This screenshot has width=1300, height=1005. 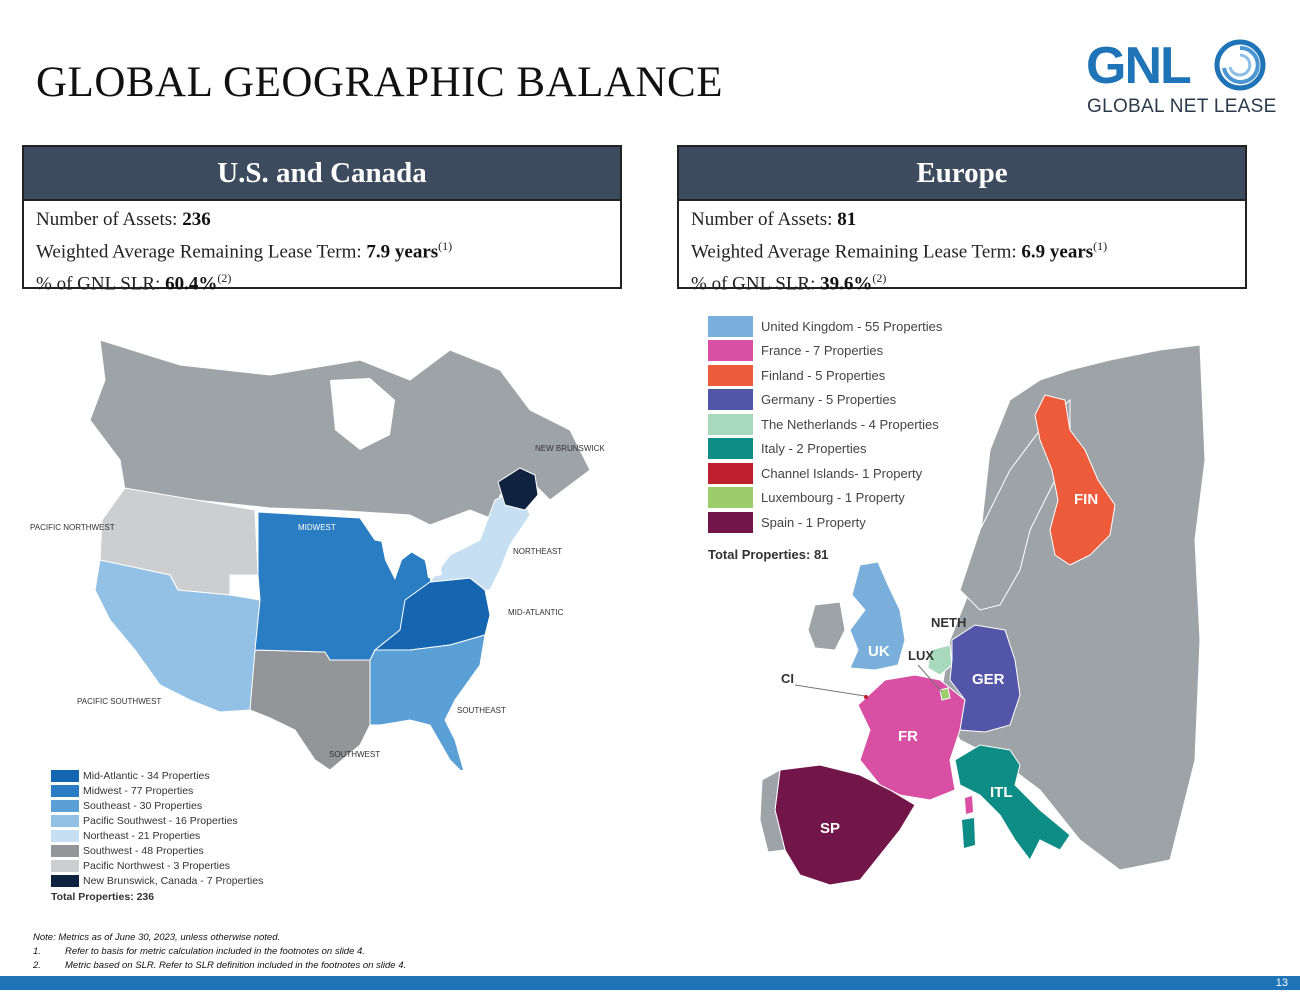 What do you see at coordinates (825, 375) in the screenshot?
I see `eu-legend-item: Finland - 5 Properties` at bounding box center [825, 375].